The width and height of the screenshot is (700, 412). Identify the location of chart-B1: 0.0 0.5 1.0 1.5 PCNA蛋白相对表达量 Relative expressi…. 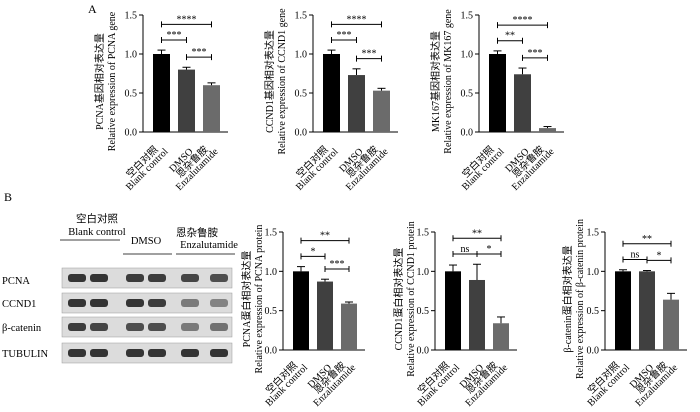
(302, 317).